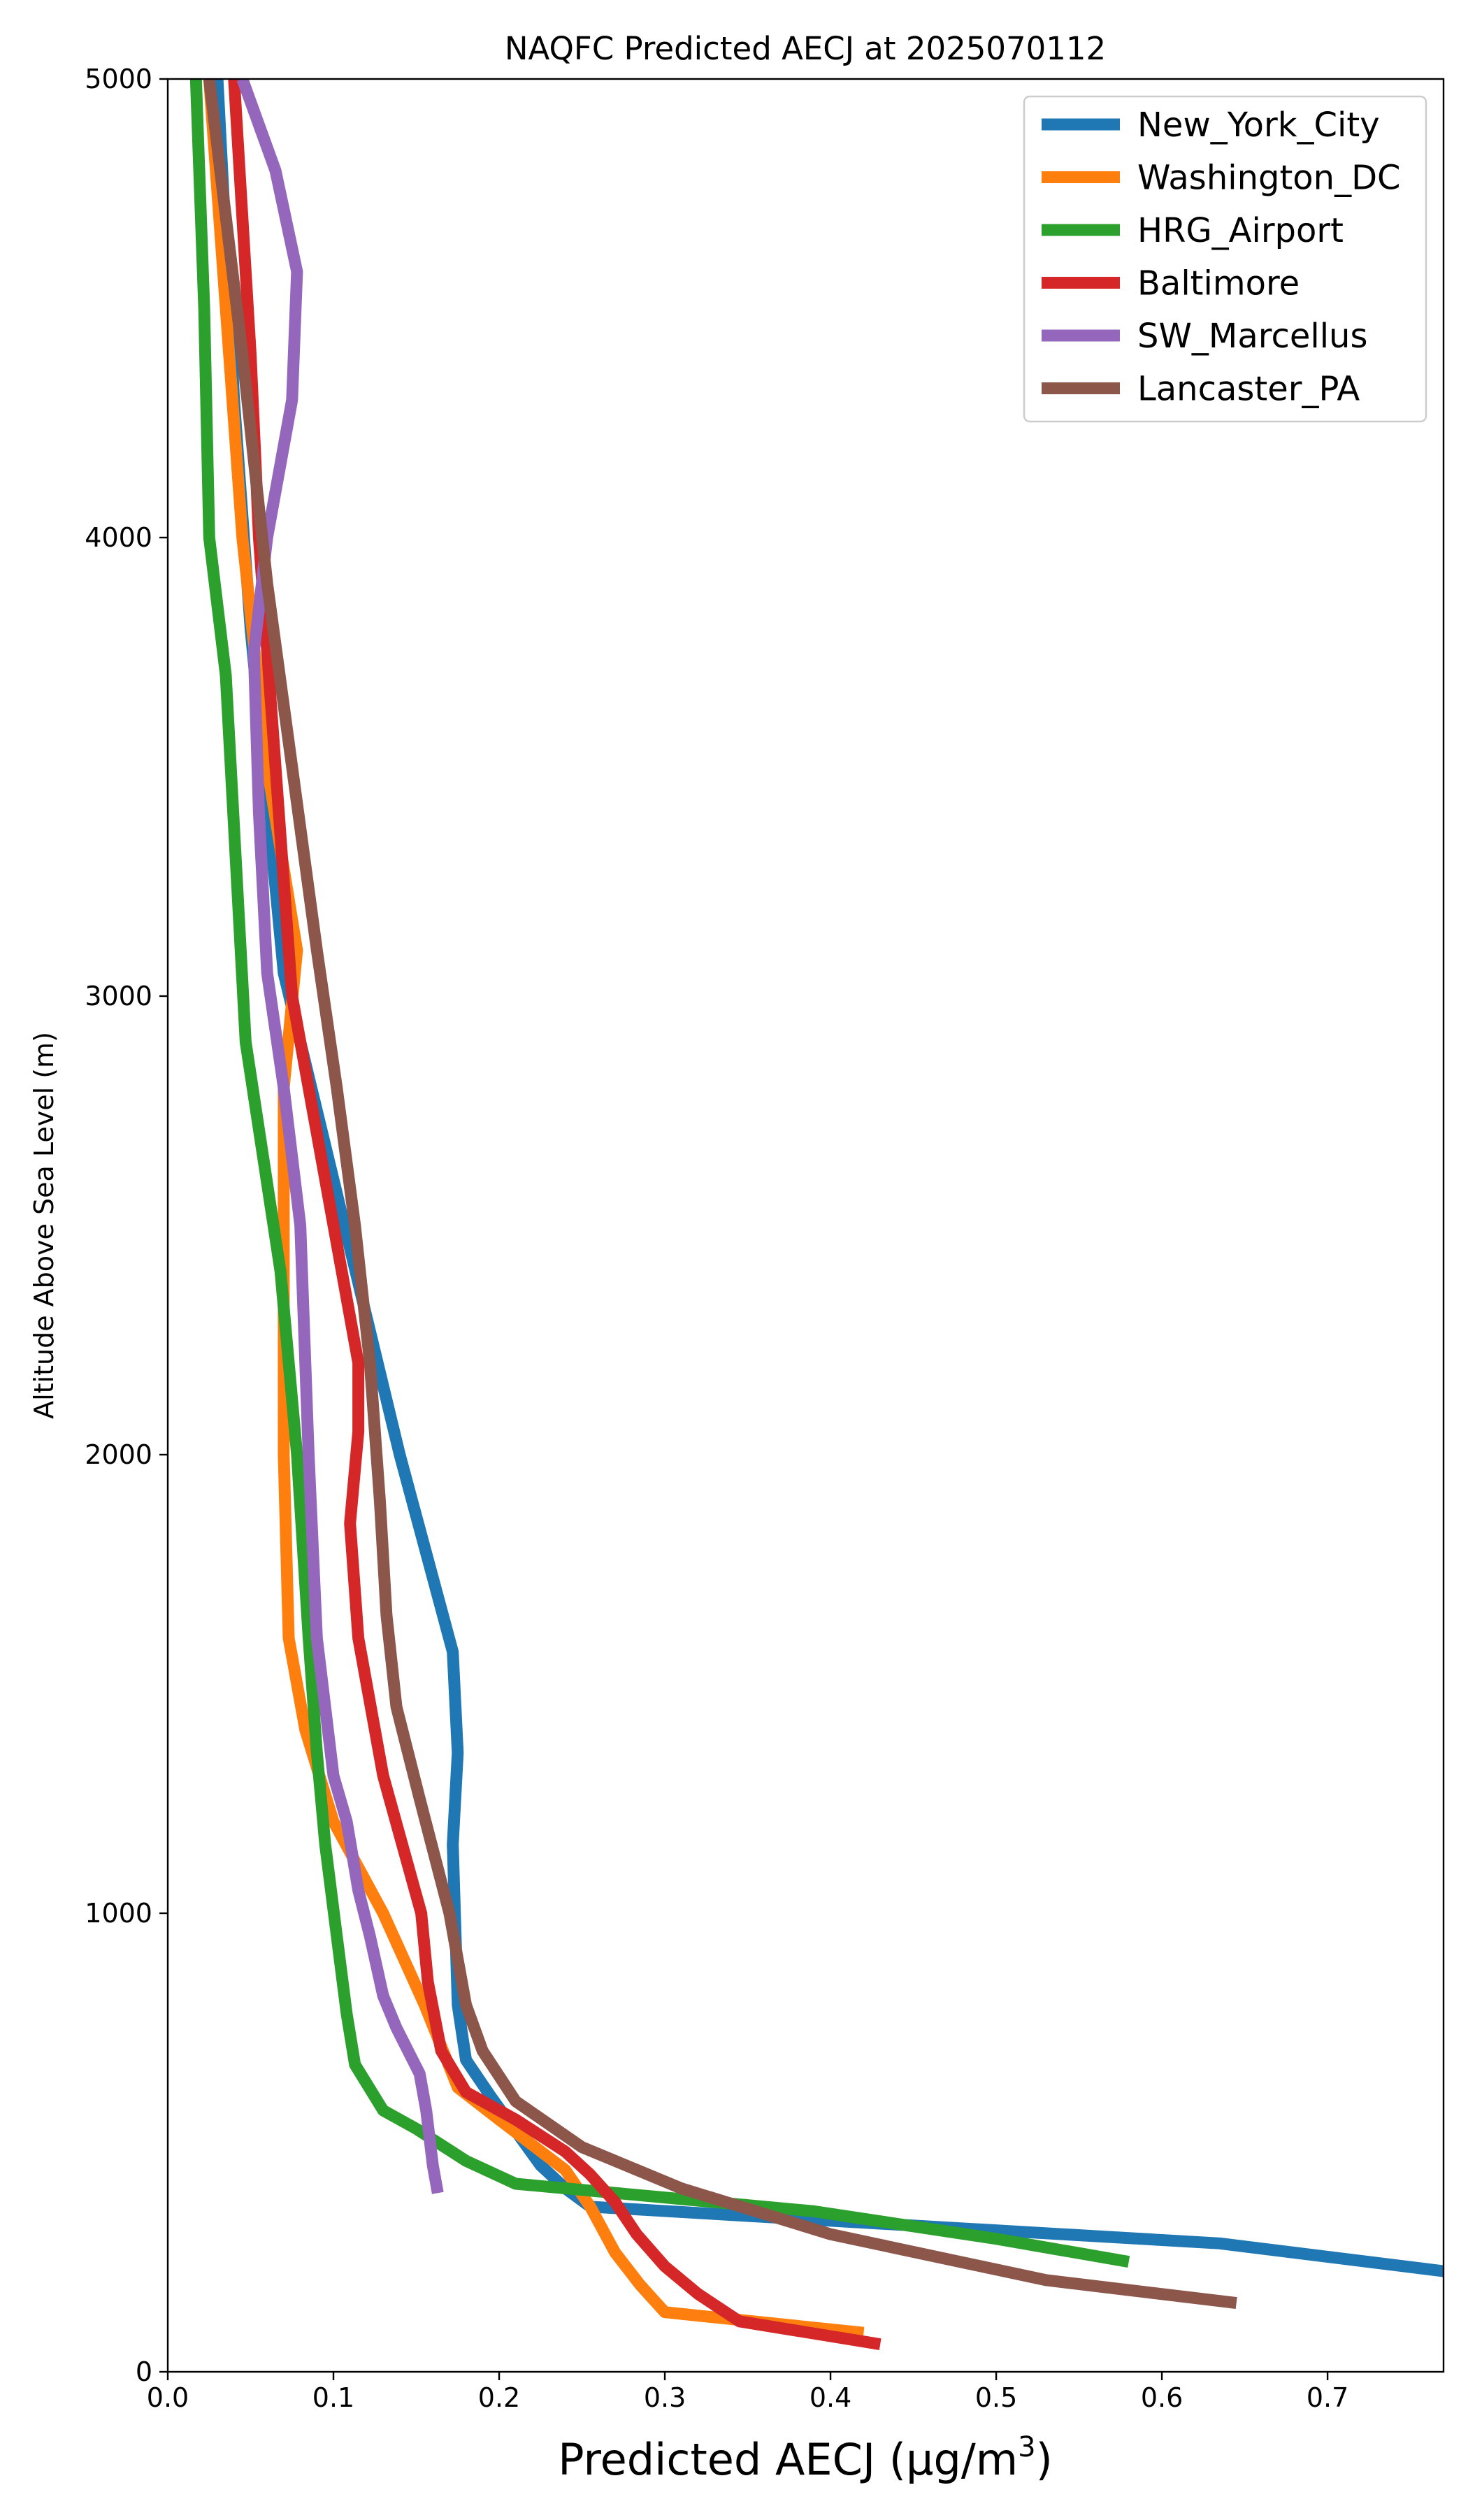 The width and height of the screenshot is (1468, 2520). What do you see at coordinates (118, 537) in the screenshot?
I see `y-tick-label: 4000` at bounding box center [118, 537].